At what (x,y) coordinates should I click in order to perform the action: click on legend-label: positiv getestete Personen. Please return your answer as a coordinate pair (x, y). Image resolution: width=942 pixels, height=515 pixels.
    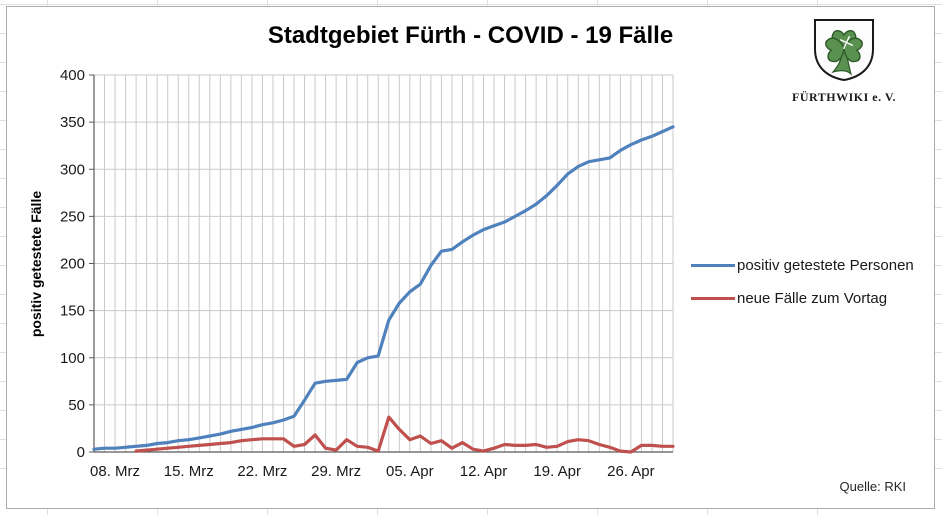
    Looking at the image, I should click on (825, 265).